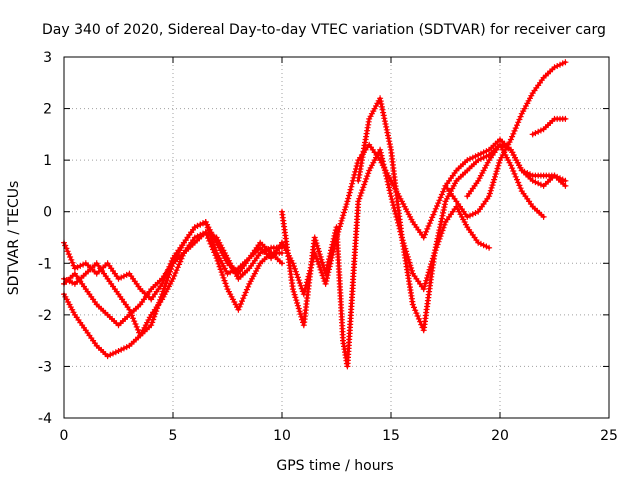 Image resolution: width=640 pixels, height=480 pixels. Describe the element at coordinates (505, 139) in the screenshot. I see `series-line` at that location.